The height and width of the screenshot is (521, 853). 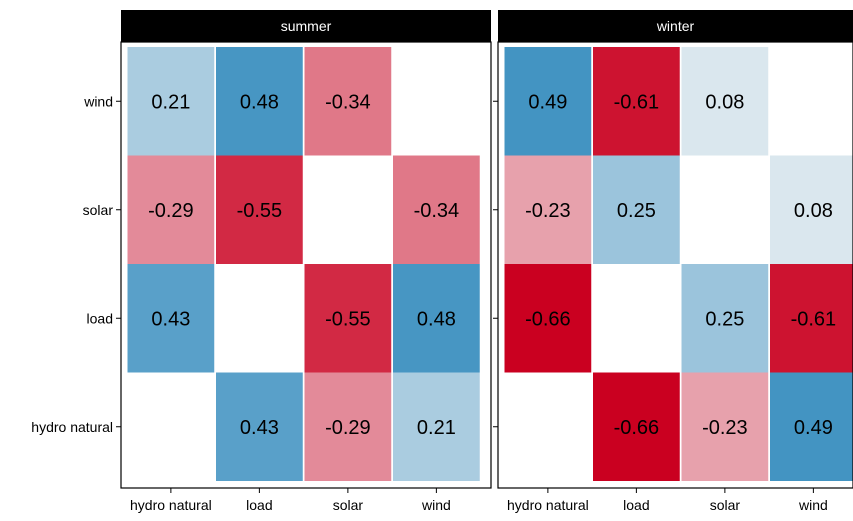 What do you see at coordinates (98, 101) in the screenshot?
I see `y-tick-label: wind` at bounding box center [98, 101].